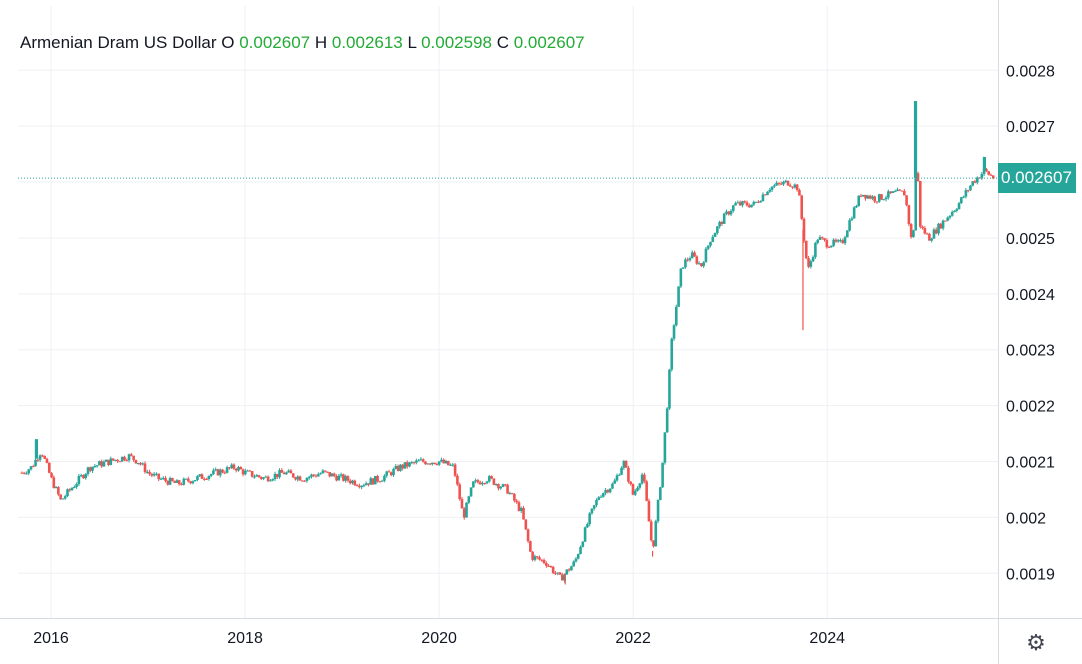 The height and width of the screenshot is (664, 1082). Describe the element at coordinates (412, 42) in the screenshot. I see `legend-low-label: L` at that location.